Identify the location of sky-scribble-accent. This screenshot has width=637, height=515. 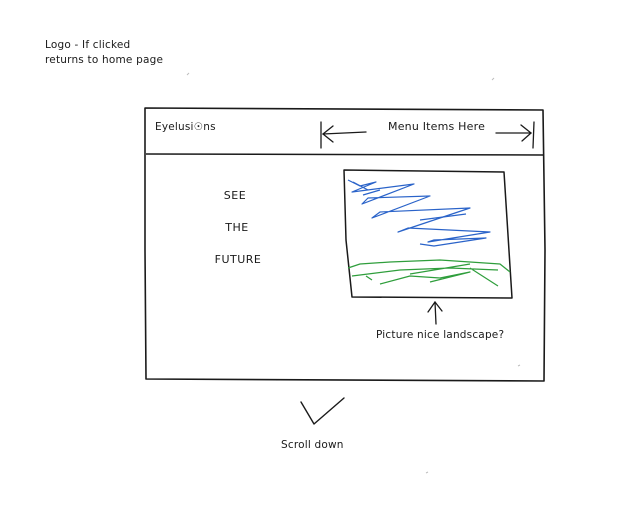
(409, 201).